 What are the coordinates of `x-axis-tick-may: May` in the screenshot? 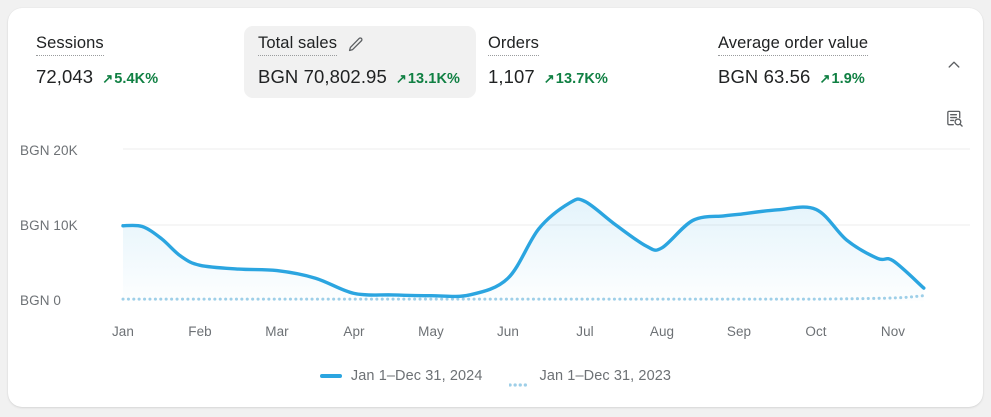 It's located at (431, 331).